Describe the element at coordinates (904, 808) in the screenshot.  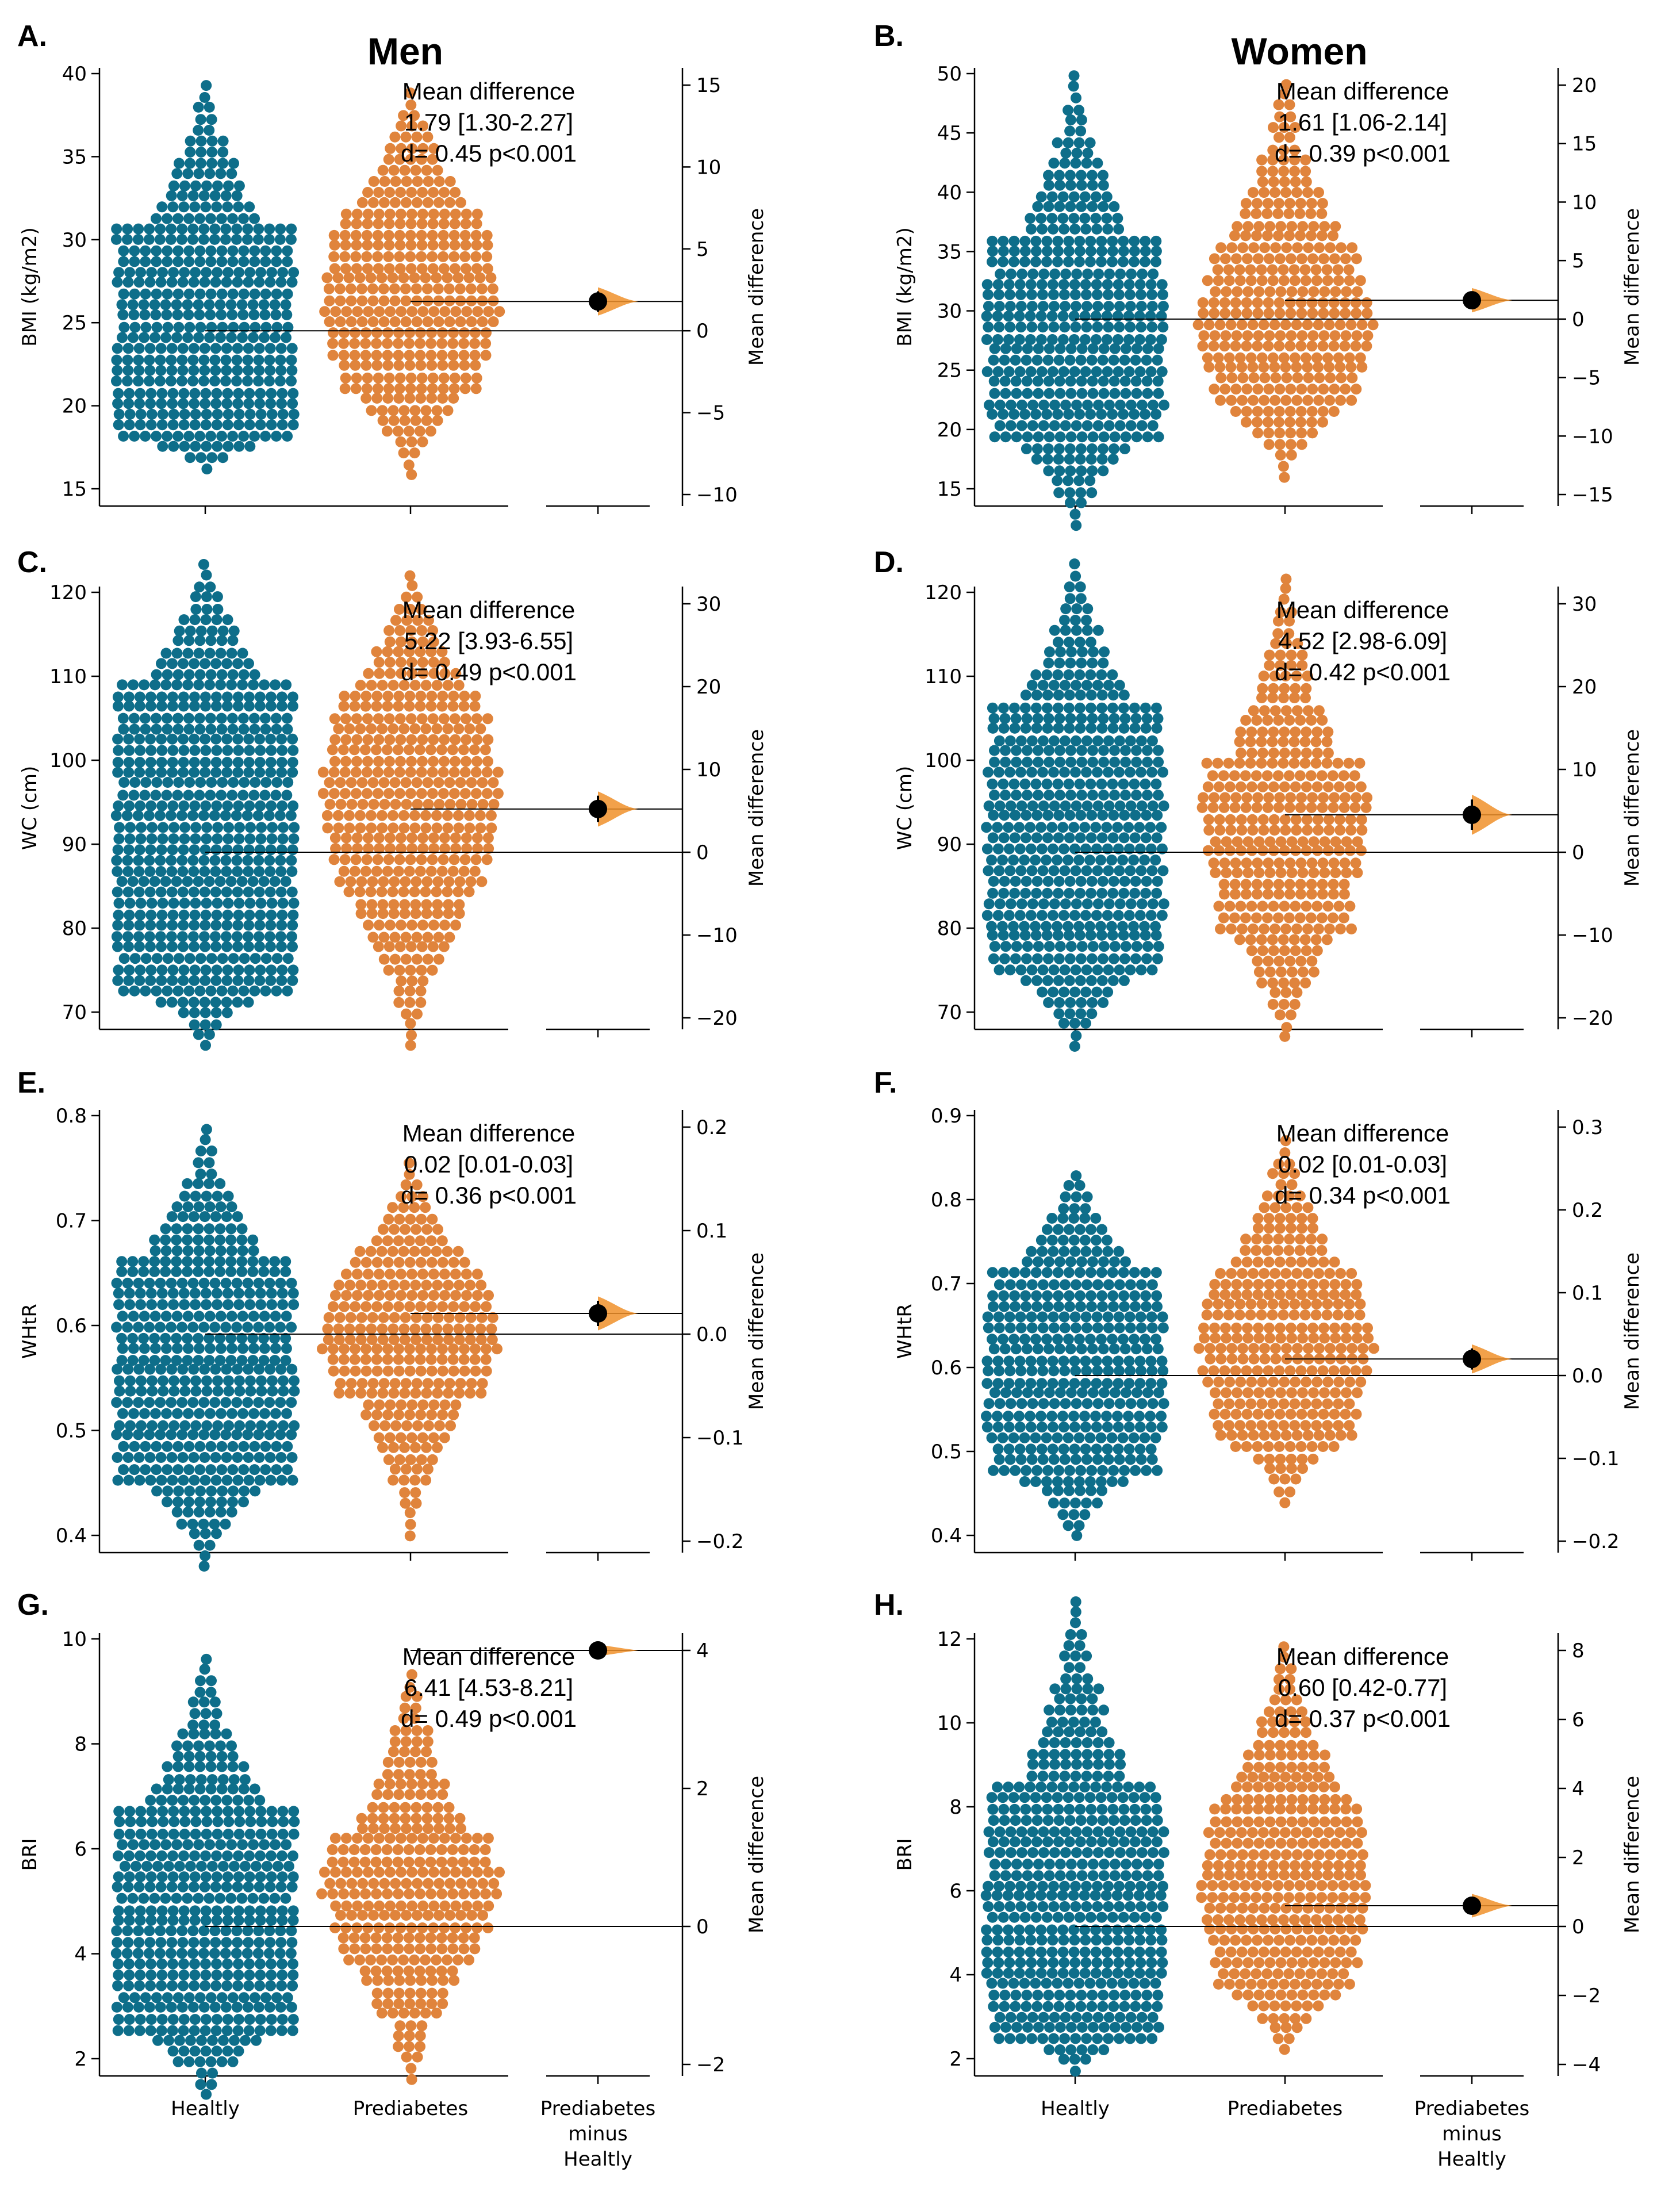
I see `y-axis-label: WC (cm)` at that location.